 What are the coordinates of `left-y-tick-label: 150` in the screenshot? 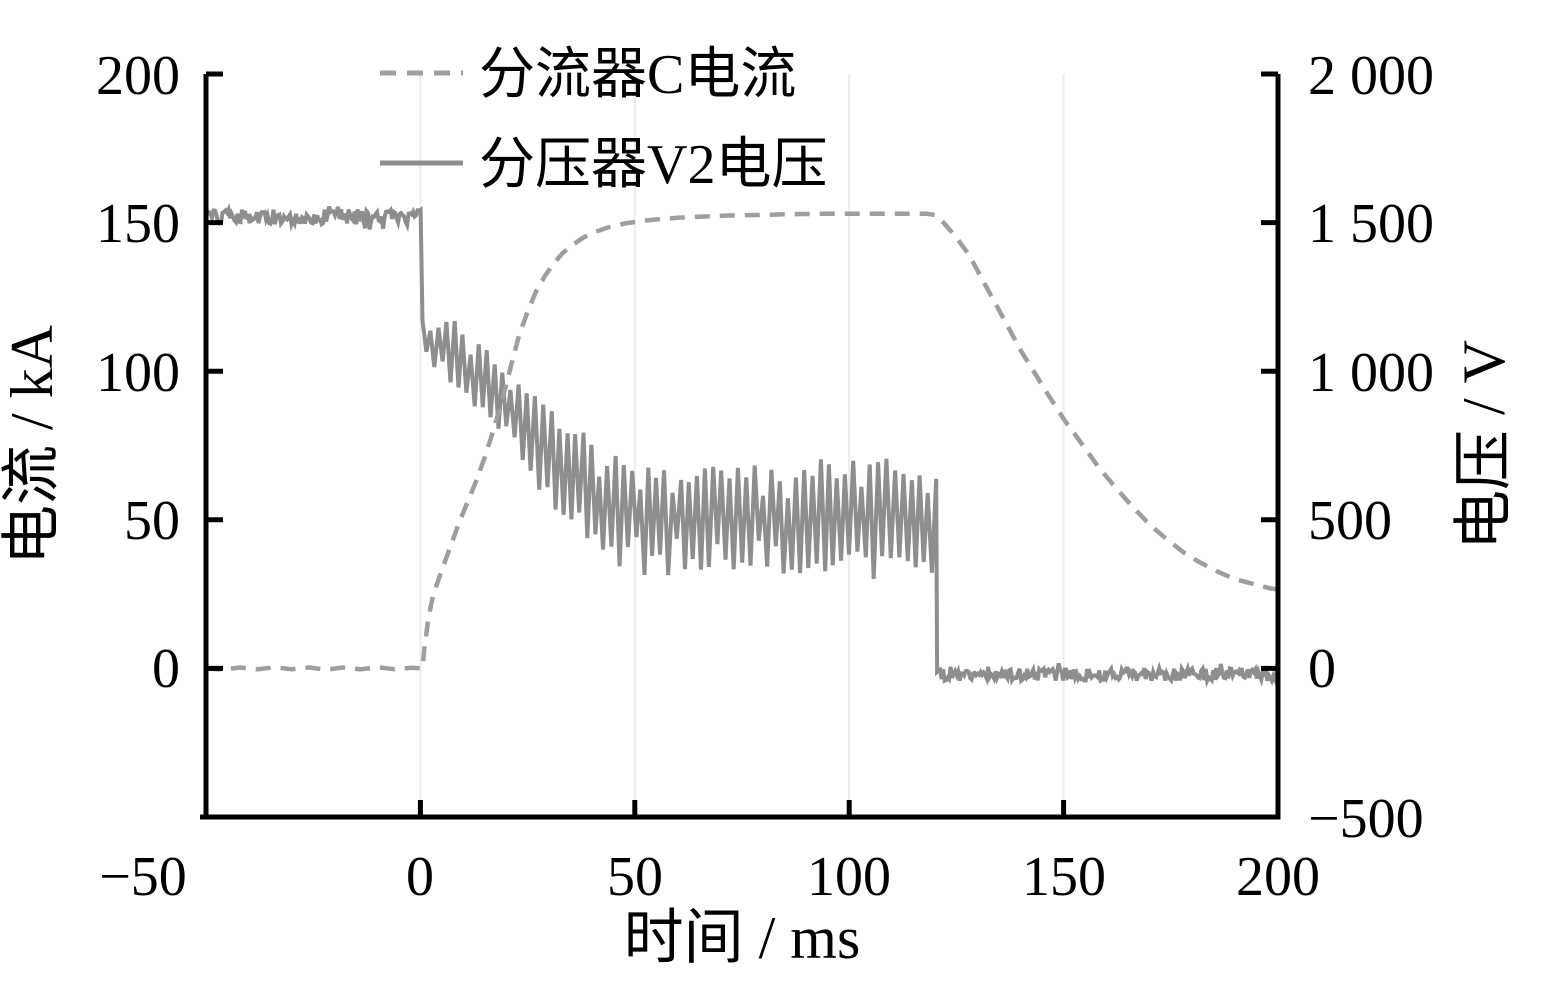 It's located at (138, 224).